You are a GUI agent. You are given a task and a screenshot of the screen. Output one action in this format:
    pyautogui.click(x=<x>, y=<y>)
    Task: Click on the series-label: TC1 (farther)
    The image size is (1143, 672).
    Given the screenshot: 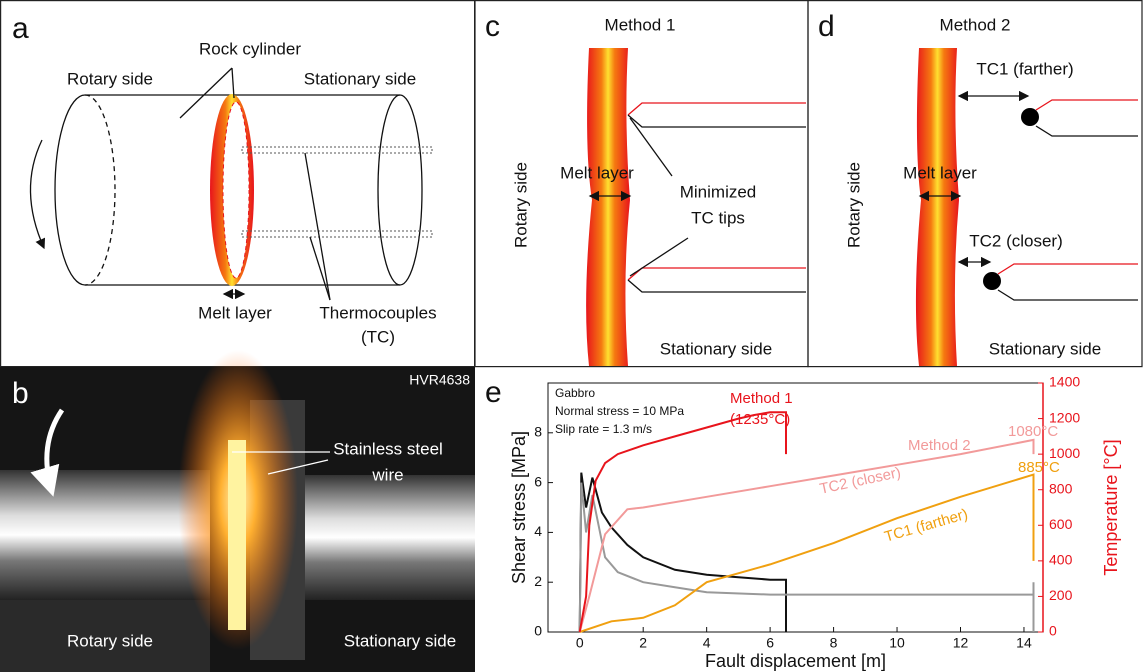 What is the action you would take?
    pyautogui.click(x=926, y=526)
    